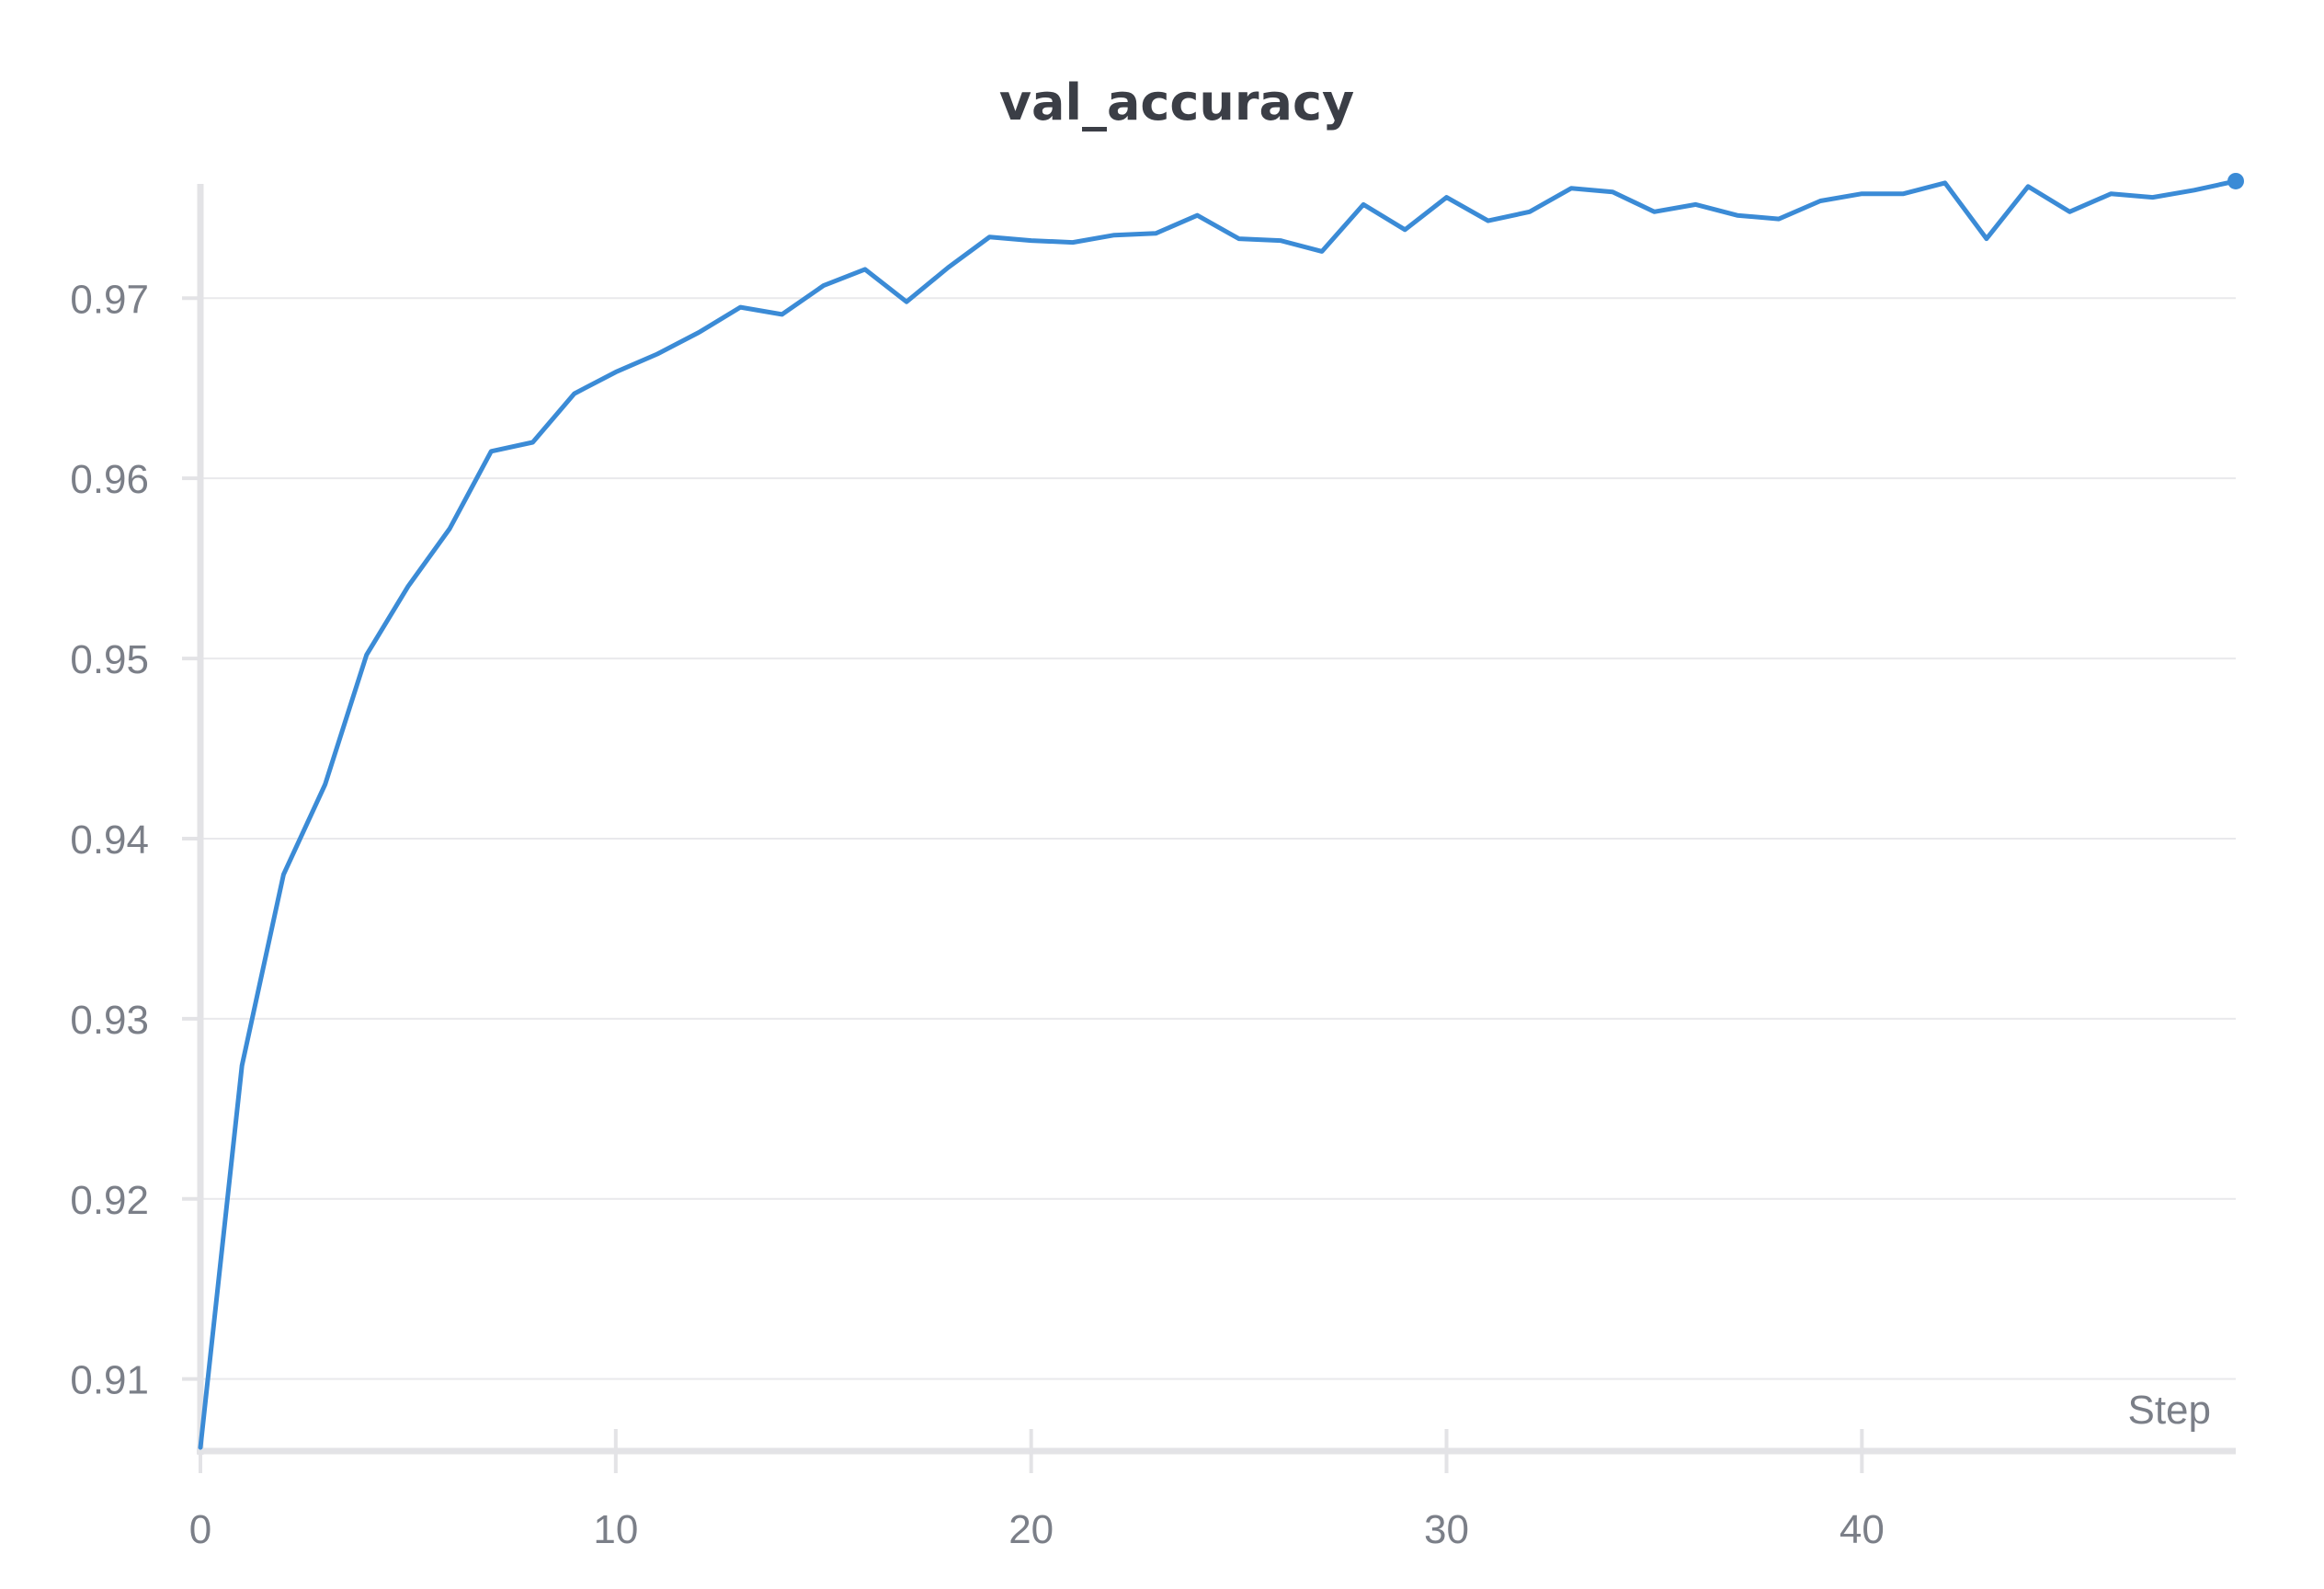 The image size is (2324, 1589). I want to click on y-axis-ticks: 0.91 0.92 0.93 0.94 0.95 0.96 0.97, so click(135, 840).